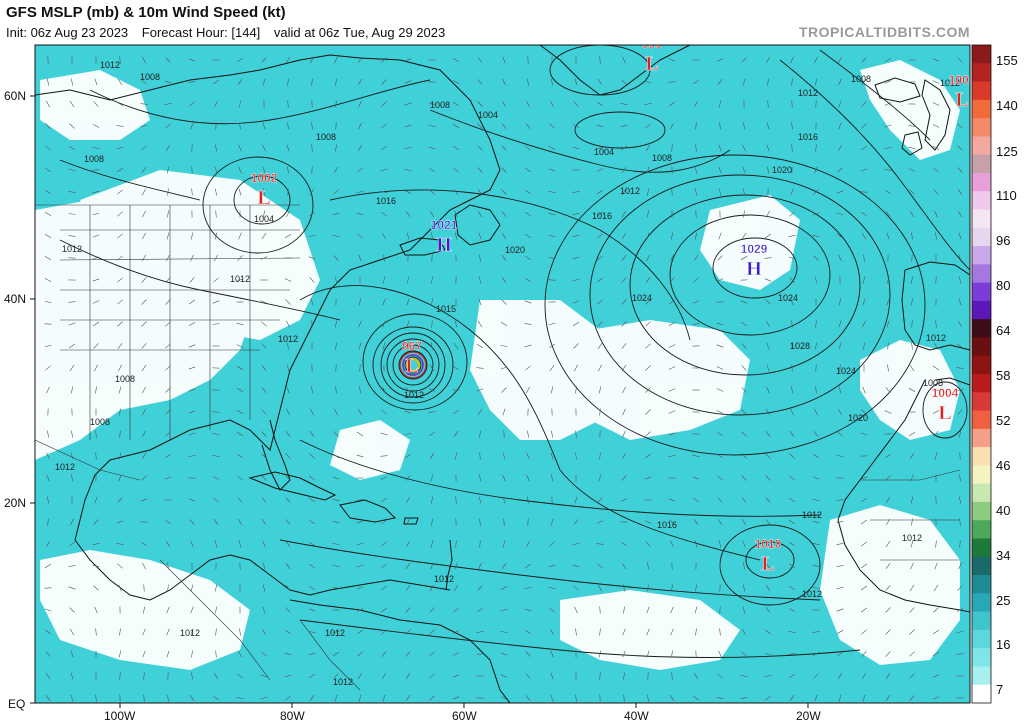 The width and height of the screenshot is (1024, 724). What do you see at coordinates (446, 309) in the screenshot?
I see `isobar-label: 1015` at bounding box center [446, 309].